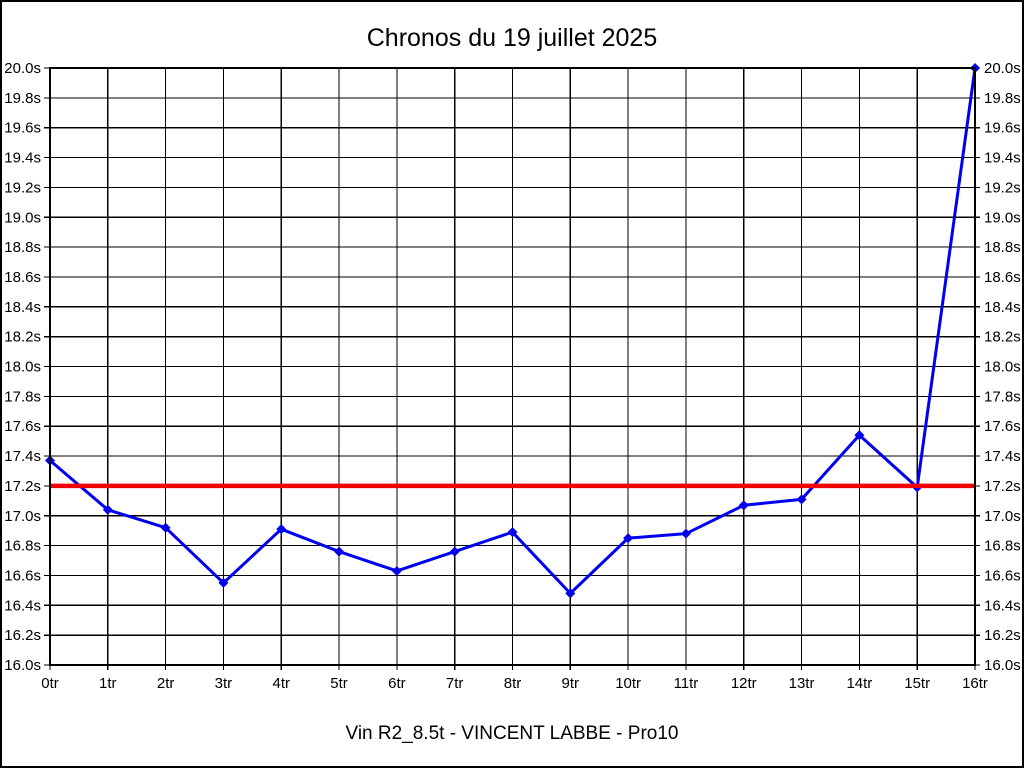 The width and height of the screenshot is (1024, 768). What do you see at coordinates (108, 683) in the screenshot?
I see `x-tick-label: 1tr` at bounding box center [108, 683].